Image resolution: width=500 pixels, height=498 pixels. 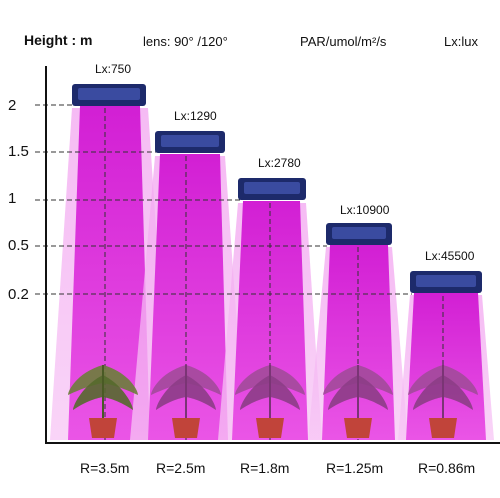 What do you see at coordinates (12, 105) in the screenshot?
I see `y-tick-2: 2` at bounding box center [12, 105].